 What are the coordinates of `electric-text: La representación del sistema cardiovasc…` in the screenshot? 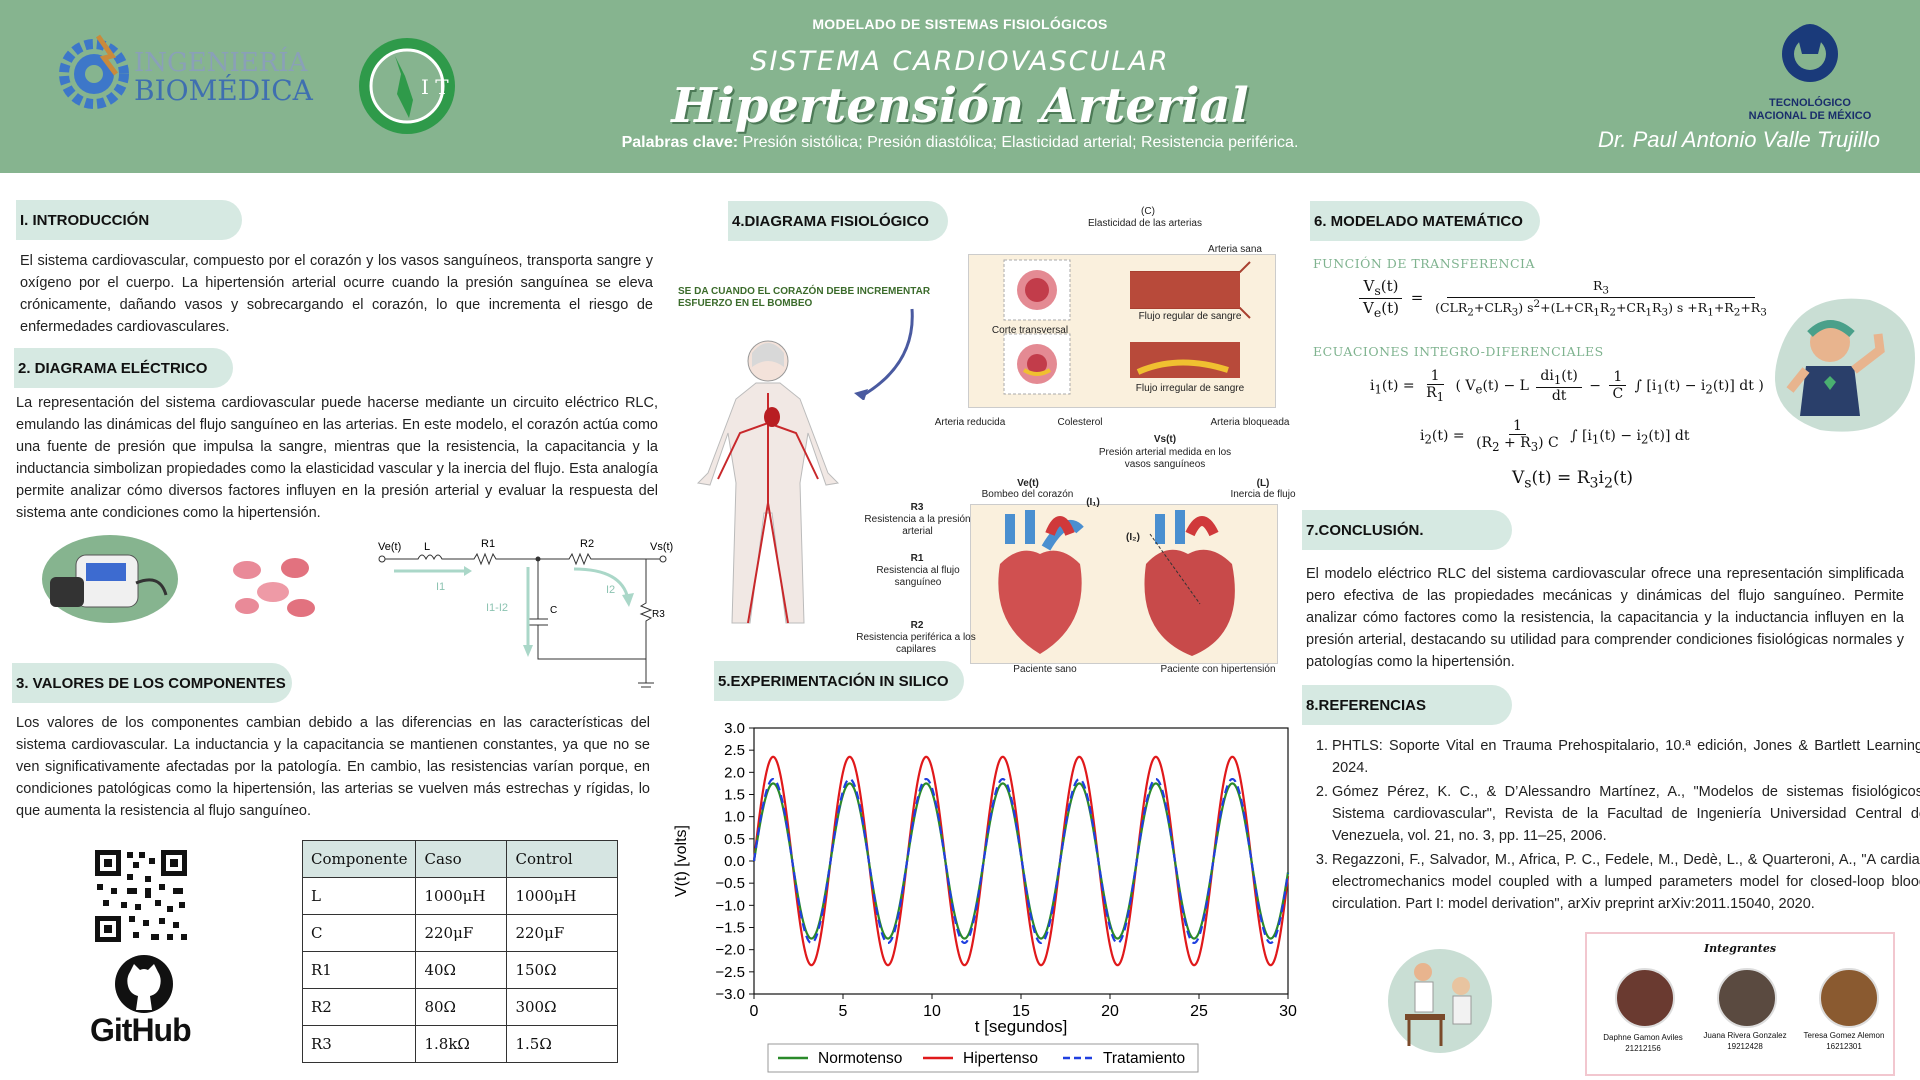 It's located at (337, 458).